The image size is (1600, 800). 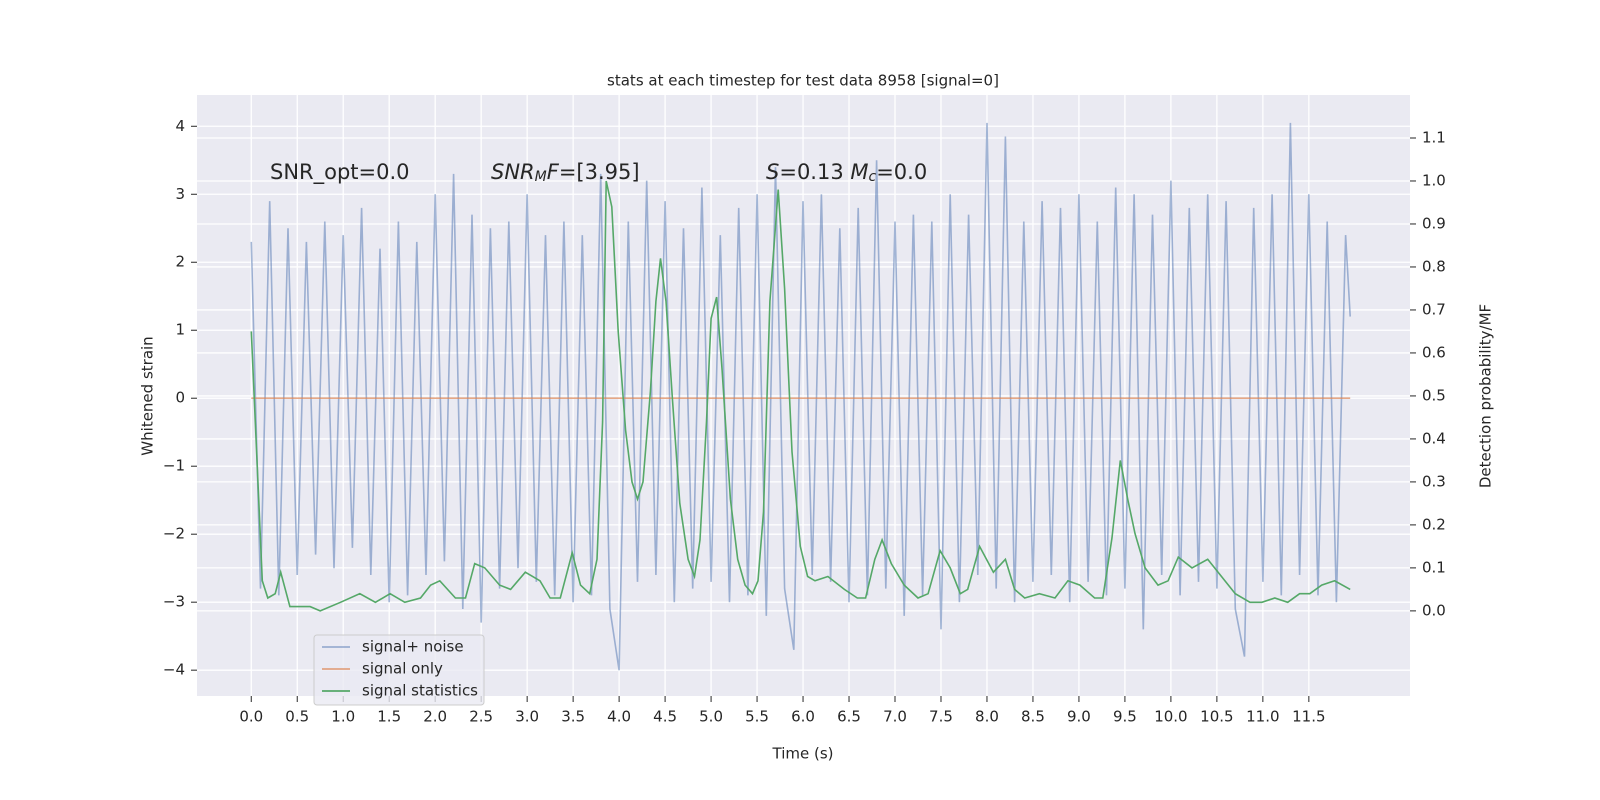 I want to click on annotation-part: =0.13, so click(x=814, y=172).